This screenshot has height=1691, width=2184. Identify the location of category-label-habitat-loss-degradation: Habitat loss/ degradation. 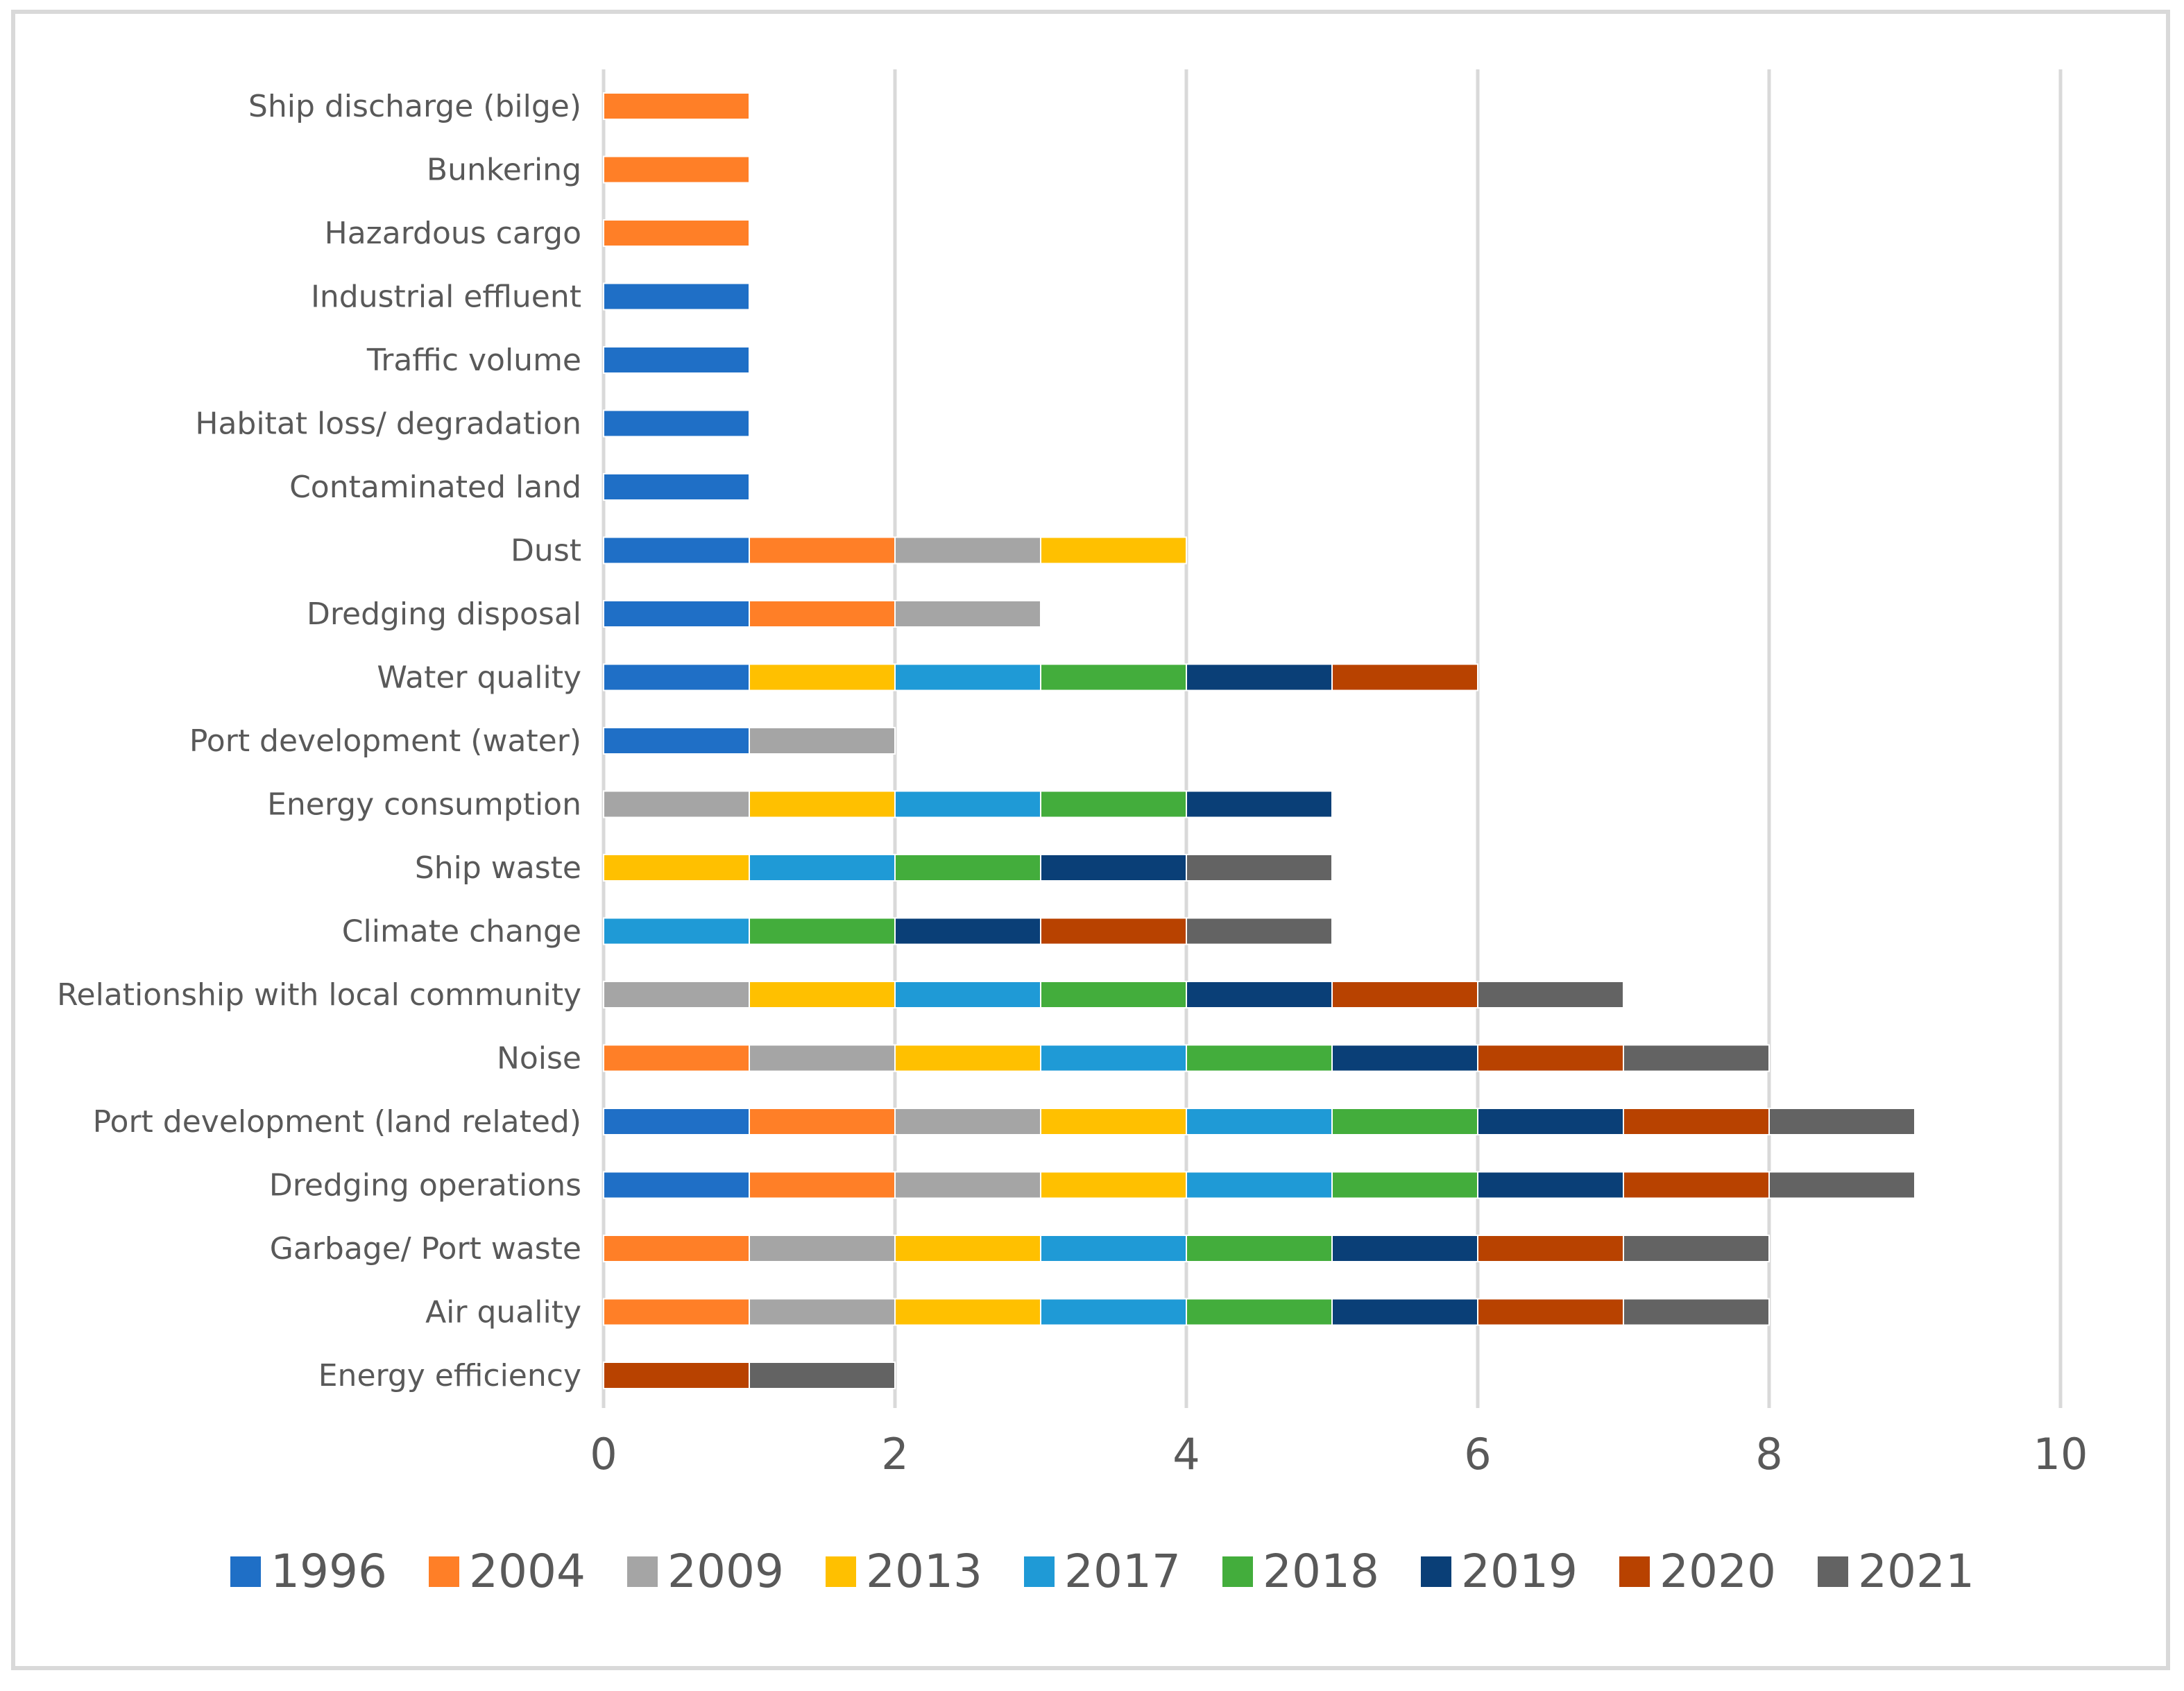
(388, 424).